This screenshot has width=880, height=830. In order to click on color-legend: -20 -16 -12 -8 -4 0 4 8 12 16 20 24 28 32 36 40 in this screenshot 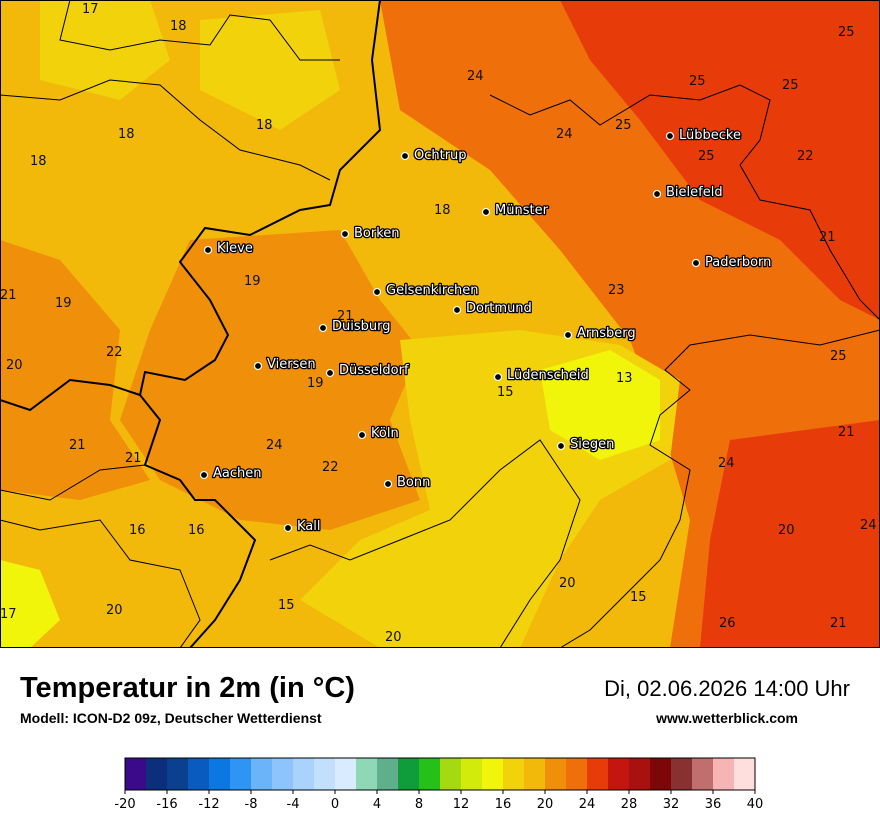, I will do `click(439, 784)`.